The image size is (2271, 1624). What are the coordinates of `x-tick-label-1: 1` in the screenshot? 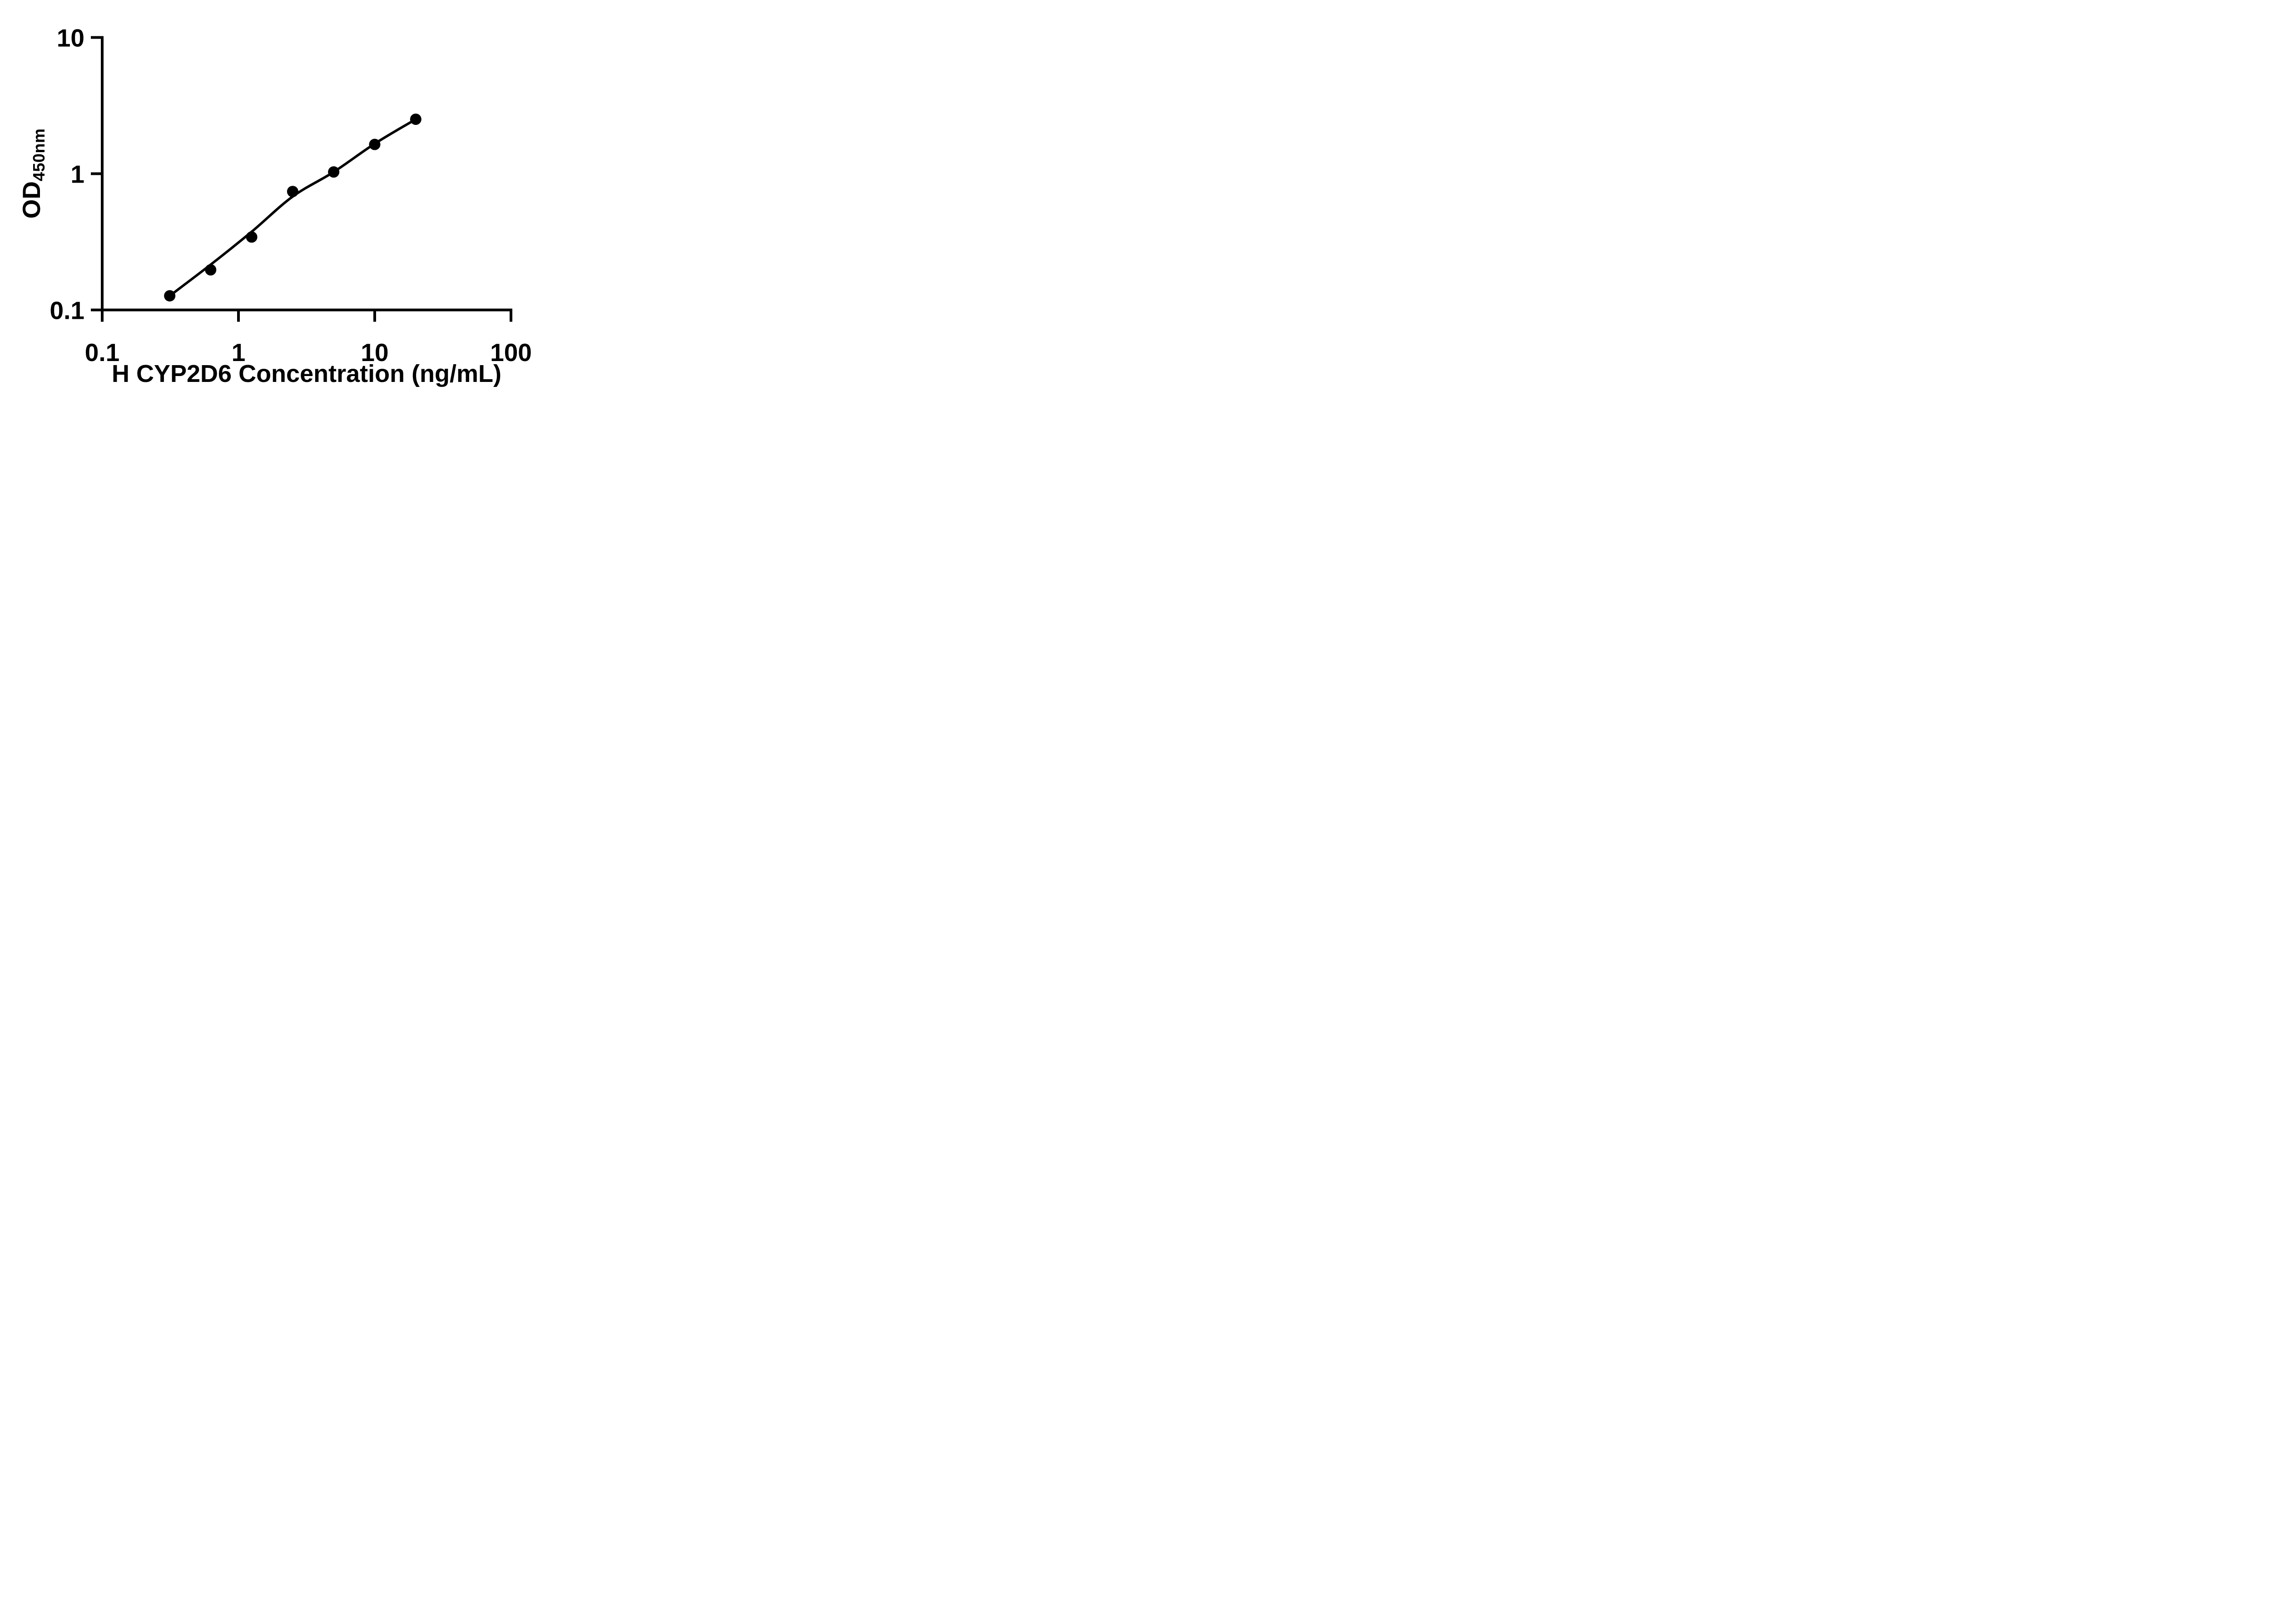 It's located at (239, 352).